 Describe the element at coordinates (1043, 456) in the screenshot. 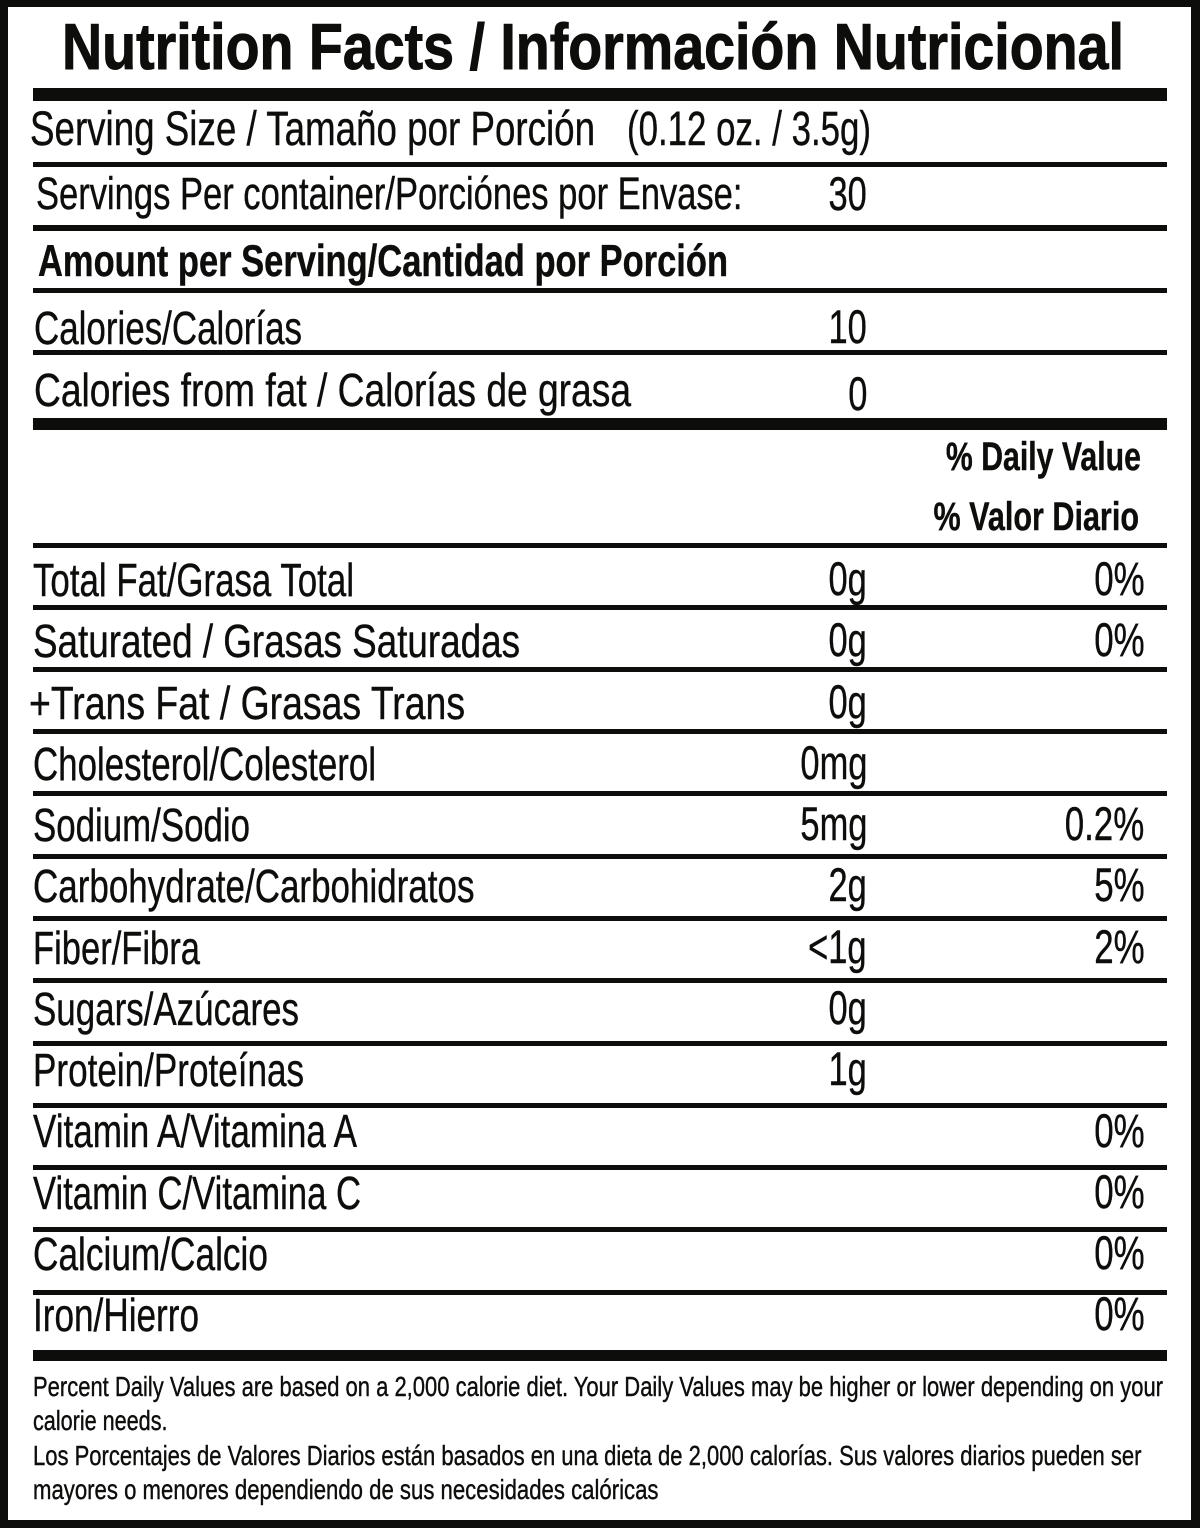

I see `daily-value-header-en: % Daily Value` at that location.